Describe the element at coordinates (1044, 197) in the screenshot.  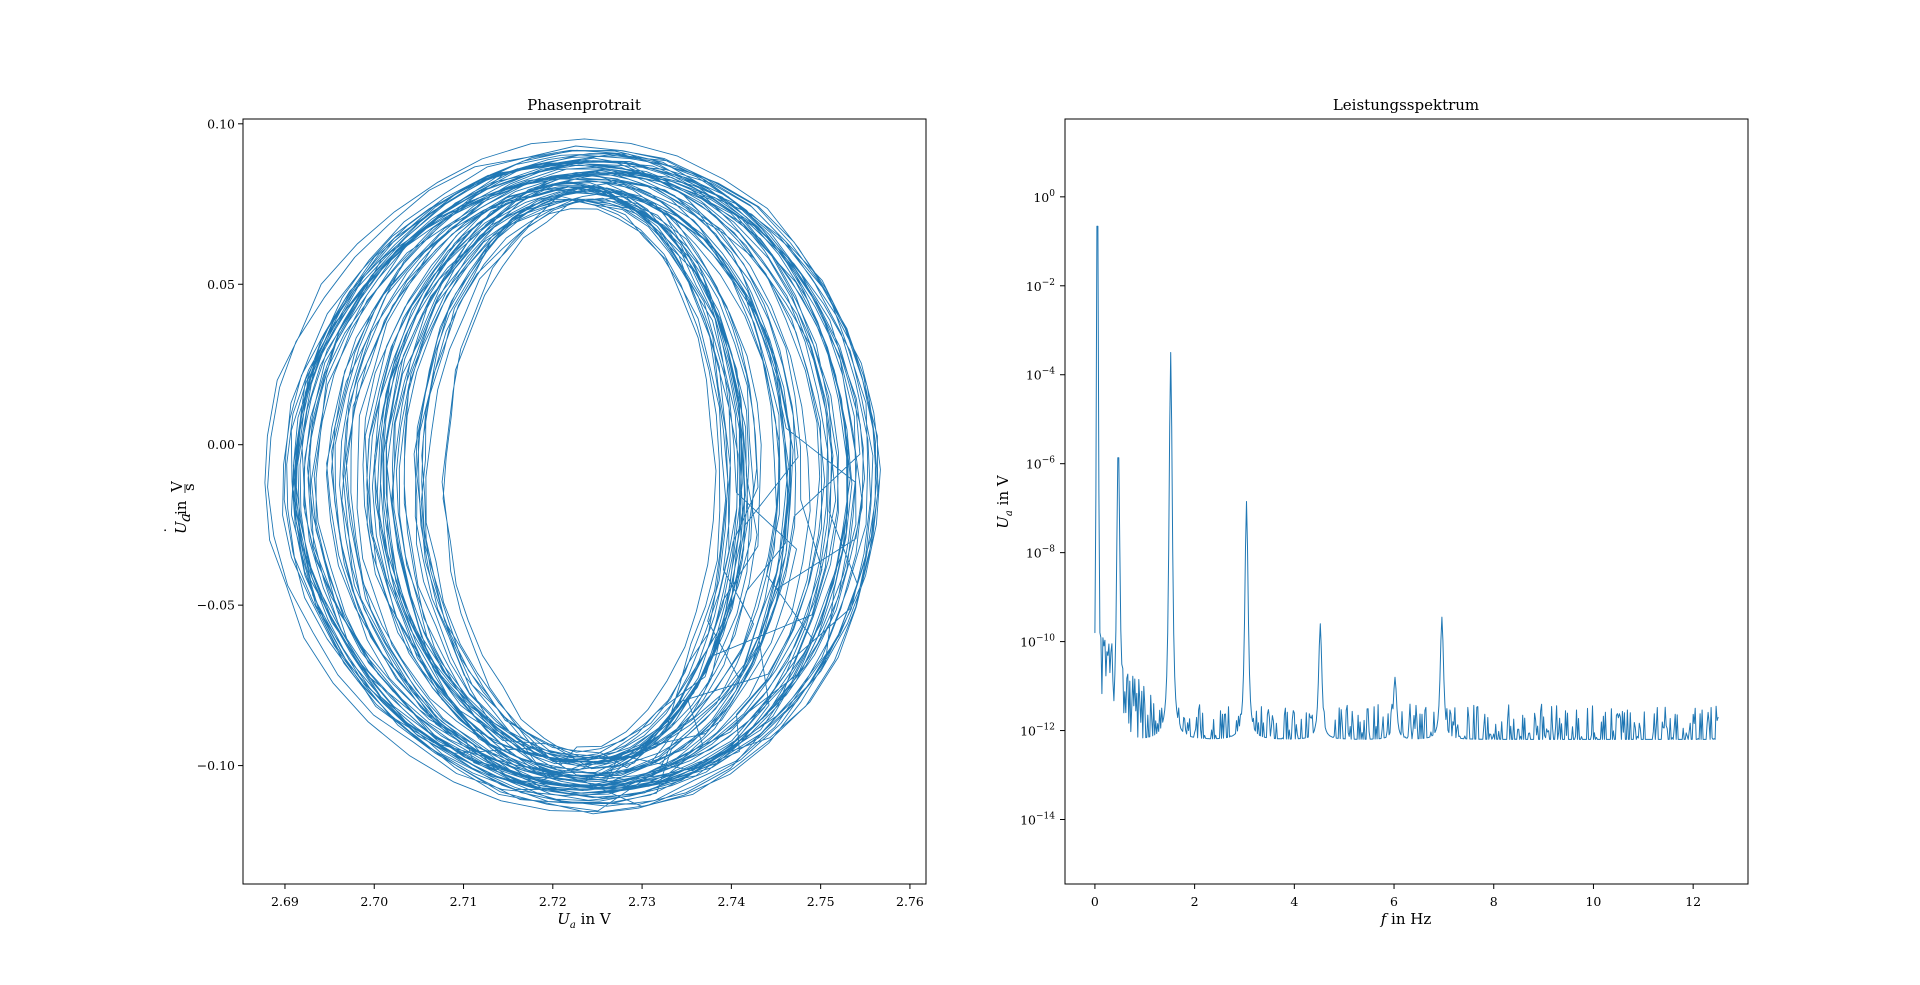
I see `y-tick-label: 10⁰` at that location.